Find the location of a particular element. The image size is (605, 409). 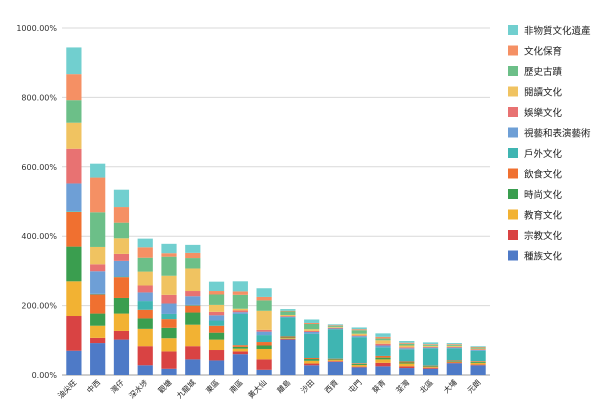

legend-label: 戶外文化 is located at coordinates (543, 154).